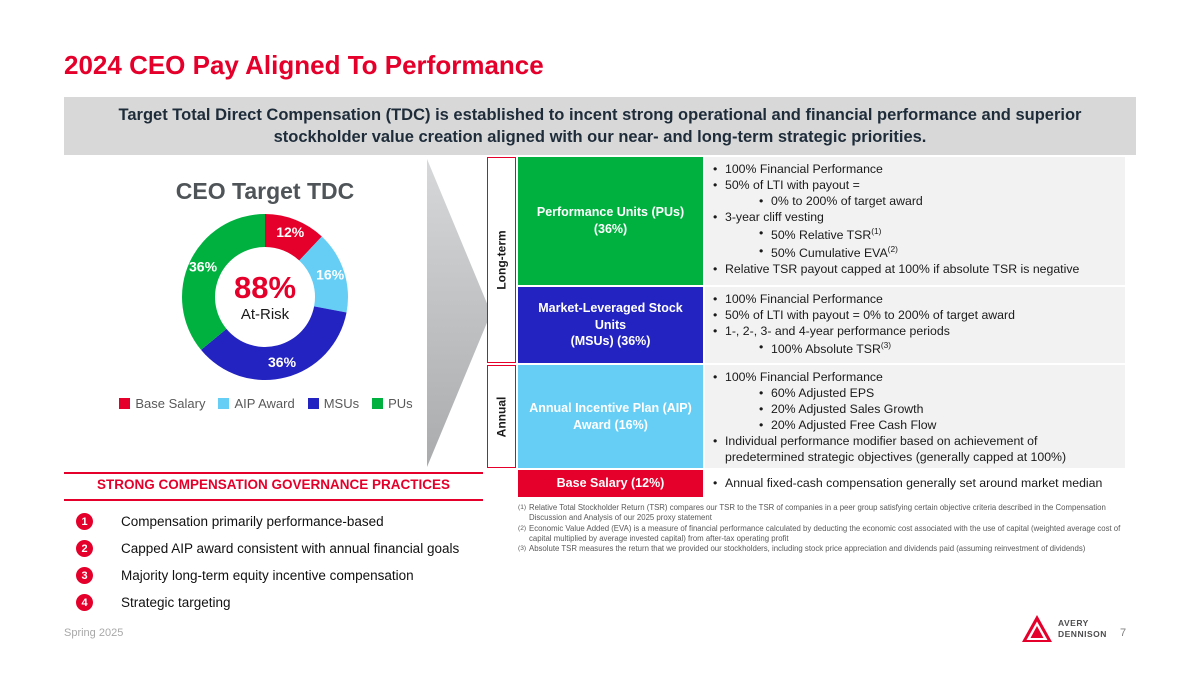 The image size is (1200, 675). Describe the element at coordinates (223, 282) in the screenshot. I see `donut-segment-pus` at that location.